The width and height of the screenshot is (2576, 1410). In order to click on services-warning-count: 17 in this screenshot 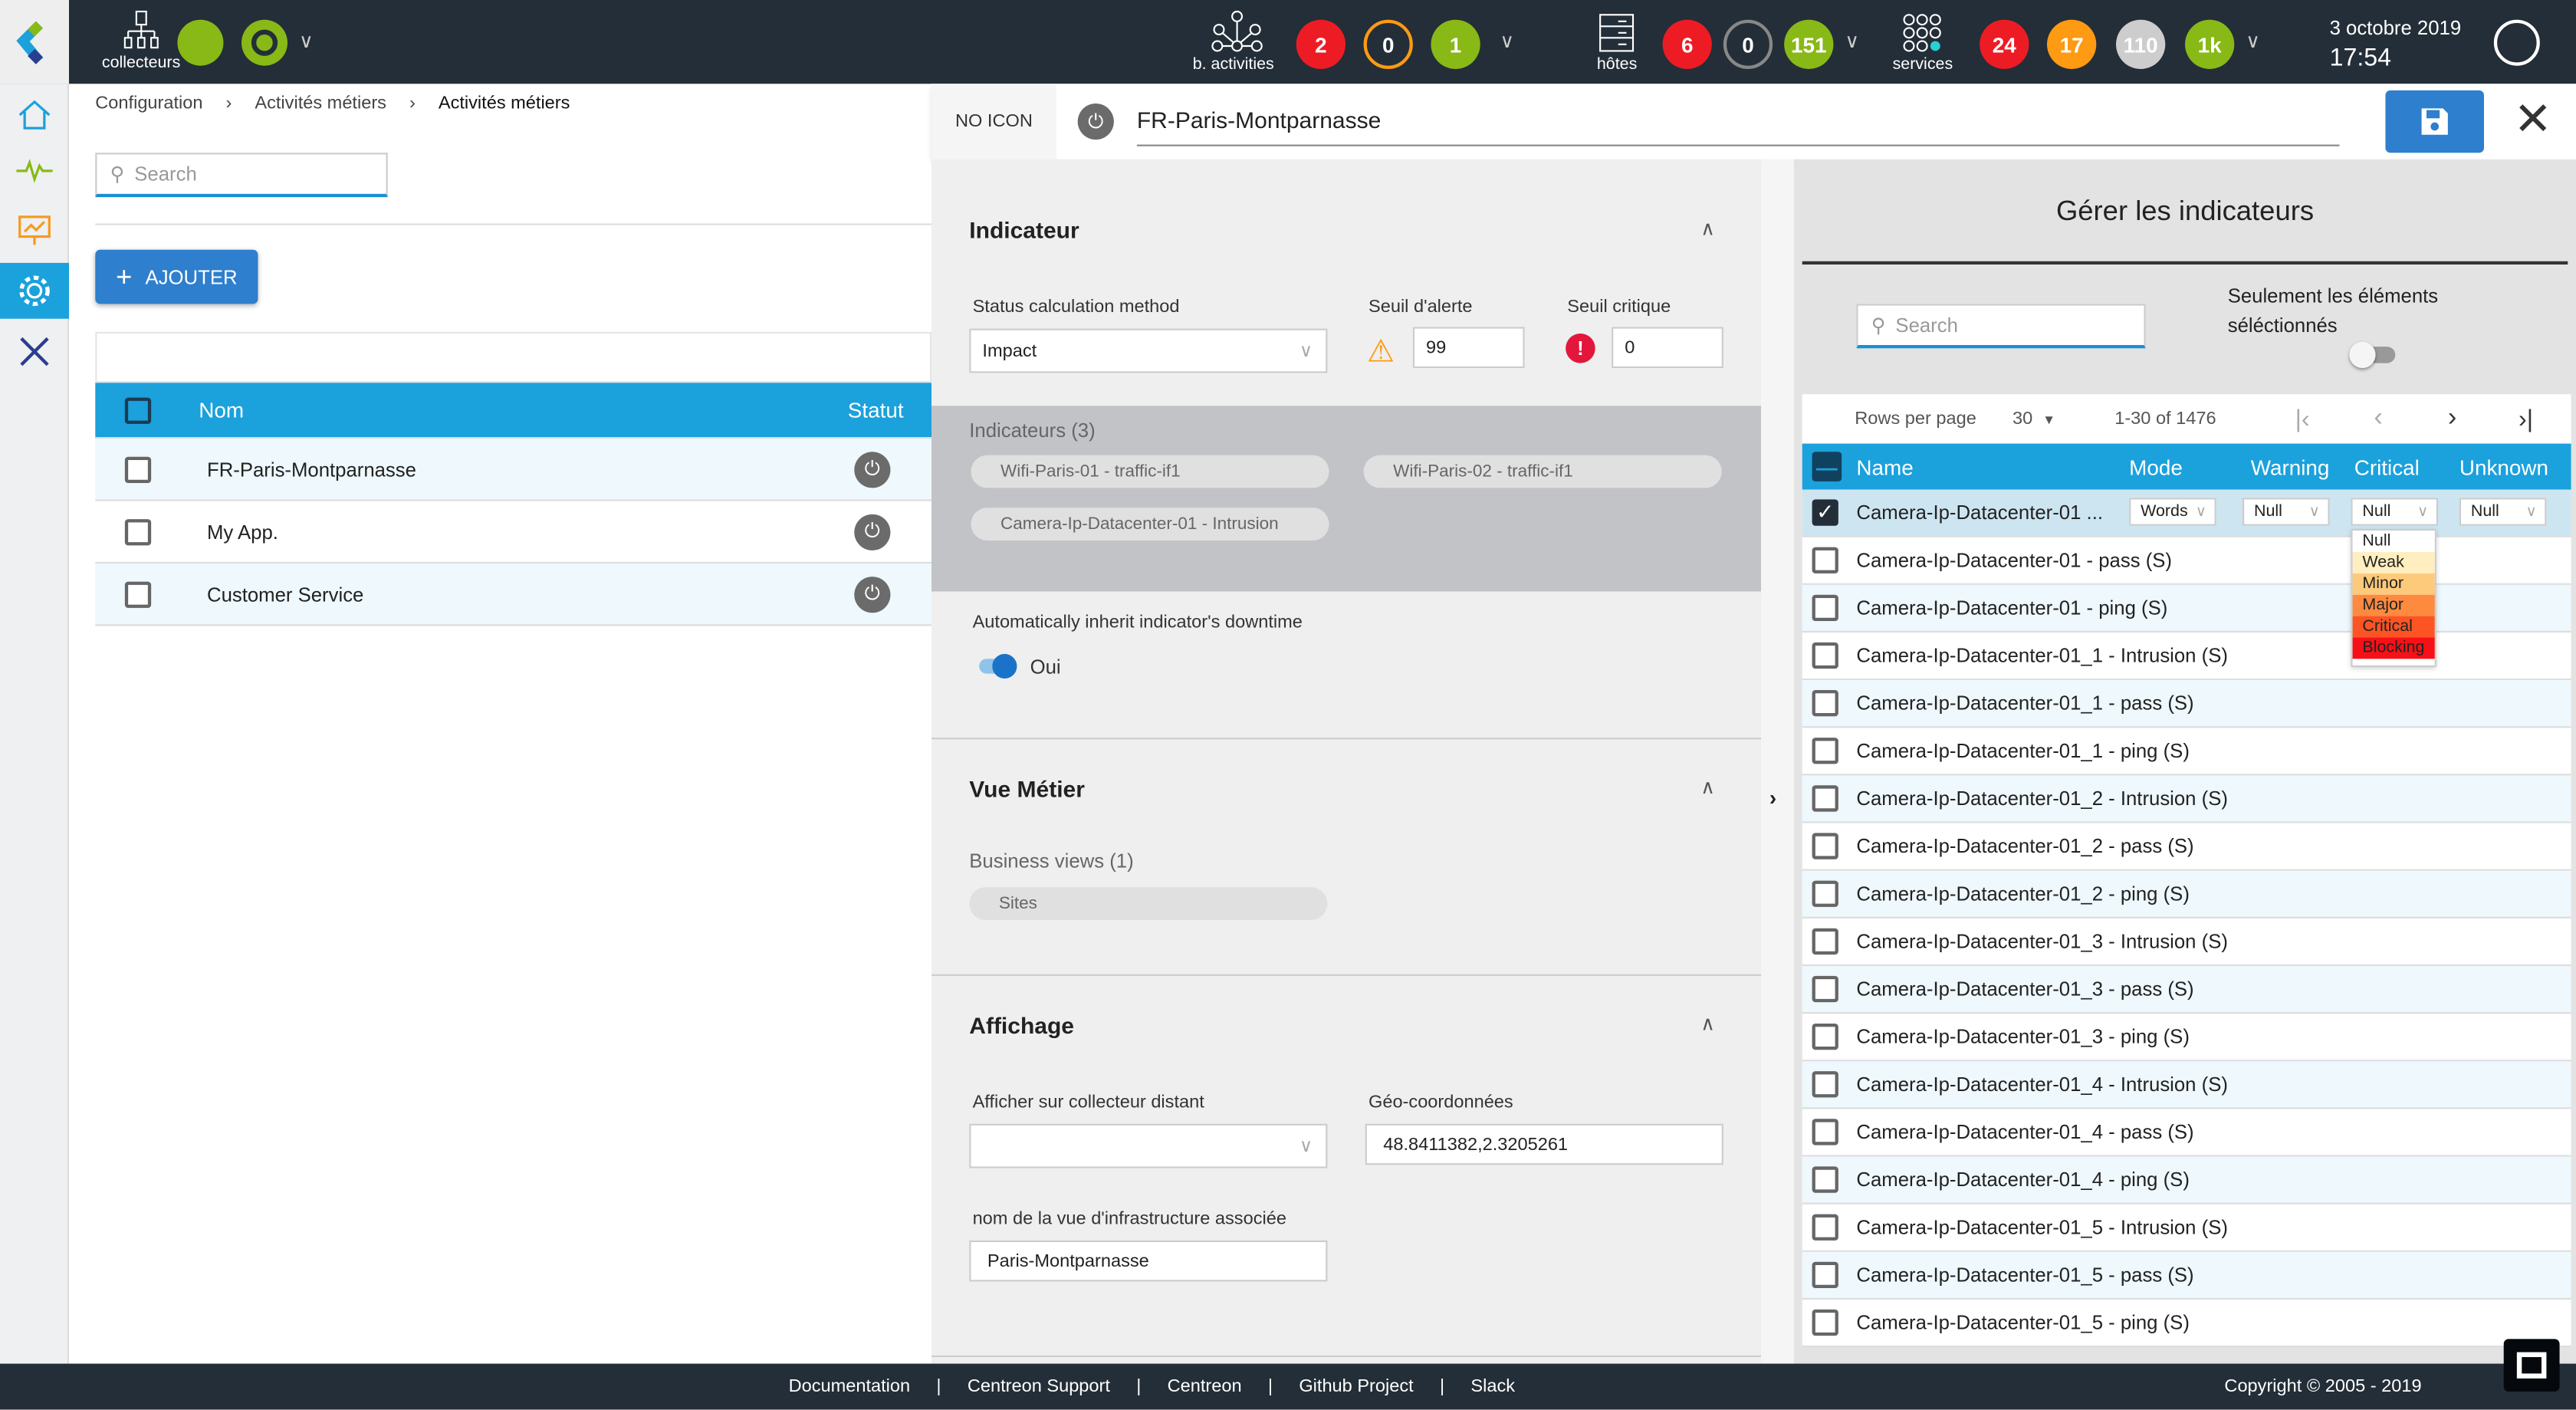, I will do `click(2072, 44)`.